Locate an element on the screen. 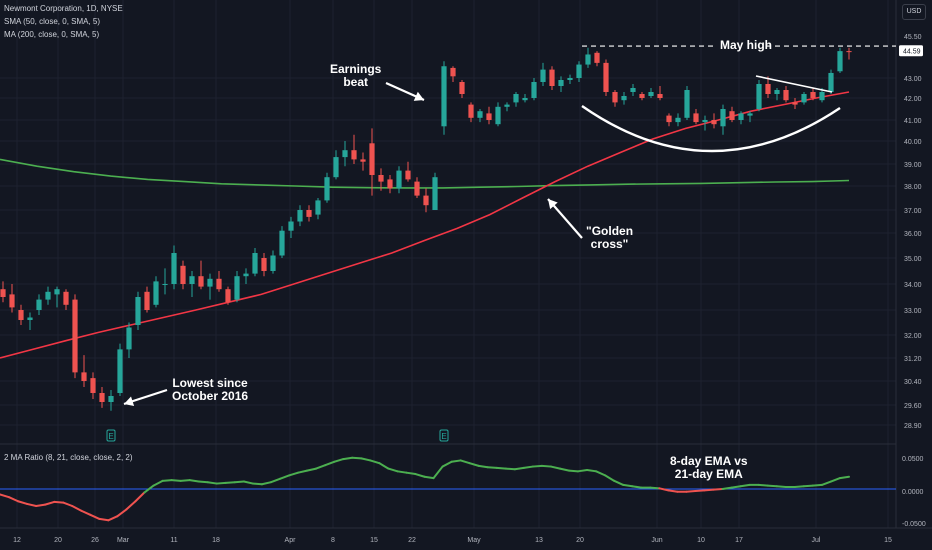 The image size is (932, 550). price-tick-label: 35.00 is located at coordinates (913, 259).